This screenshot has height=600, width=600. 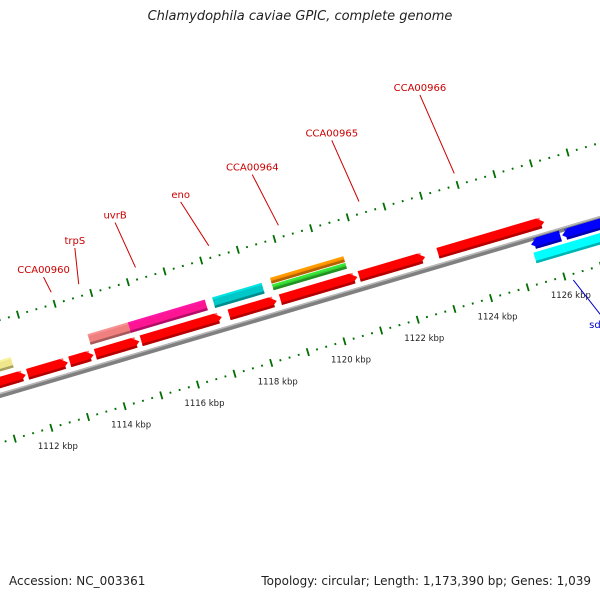 I want to click on sdhb-label: sdhB, so click(x=594, y=325).